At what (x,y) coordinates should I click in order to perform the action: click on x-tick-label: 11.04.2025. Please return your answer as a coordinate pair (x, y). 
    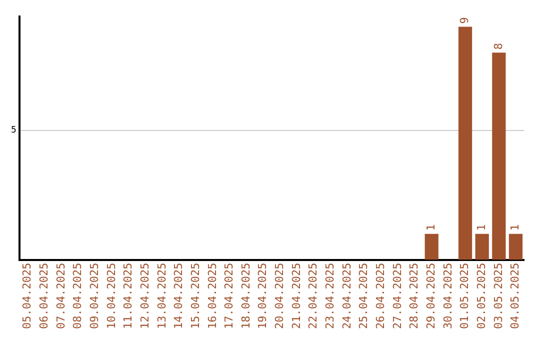
    Looking at the image, I should click on (128, 296).